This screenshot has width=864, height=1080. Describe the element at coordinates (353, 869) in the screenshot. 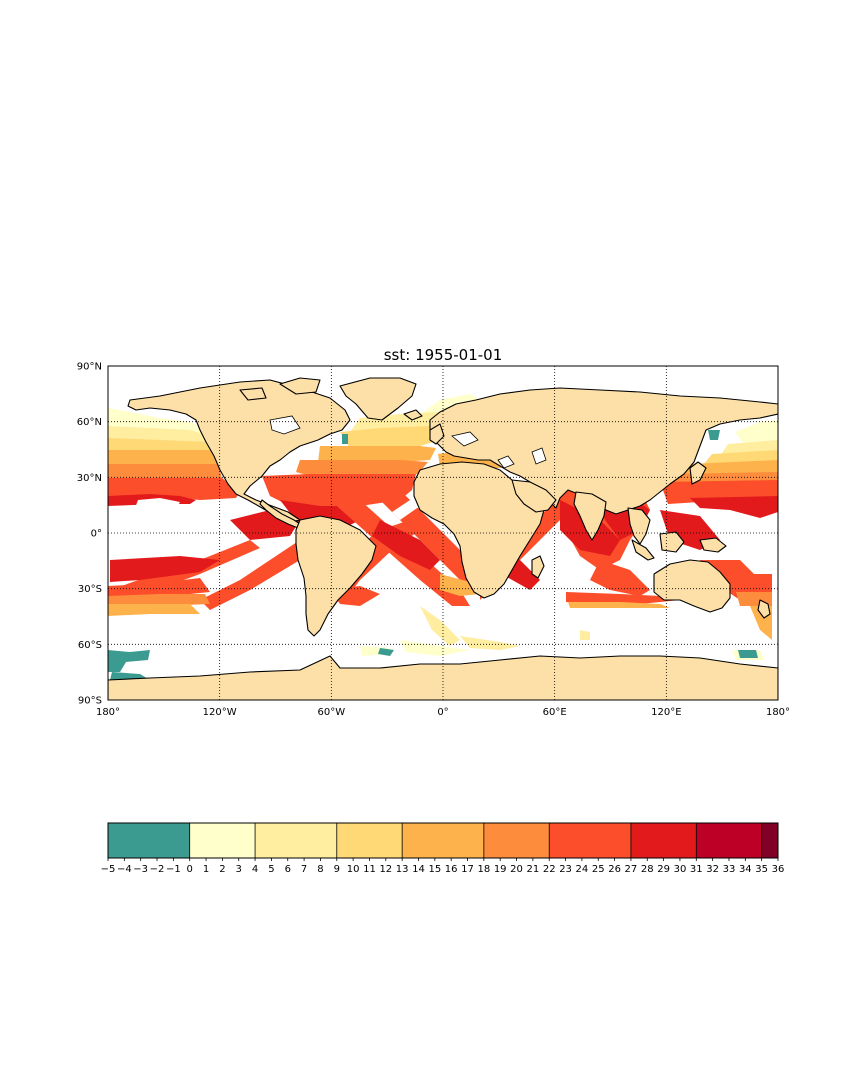

I see `colorbar-tick-label: 10` at that location.